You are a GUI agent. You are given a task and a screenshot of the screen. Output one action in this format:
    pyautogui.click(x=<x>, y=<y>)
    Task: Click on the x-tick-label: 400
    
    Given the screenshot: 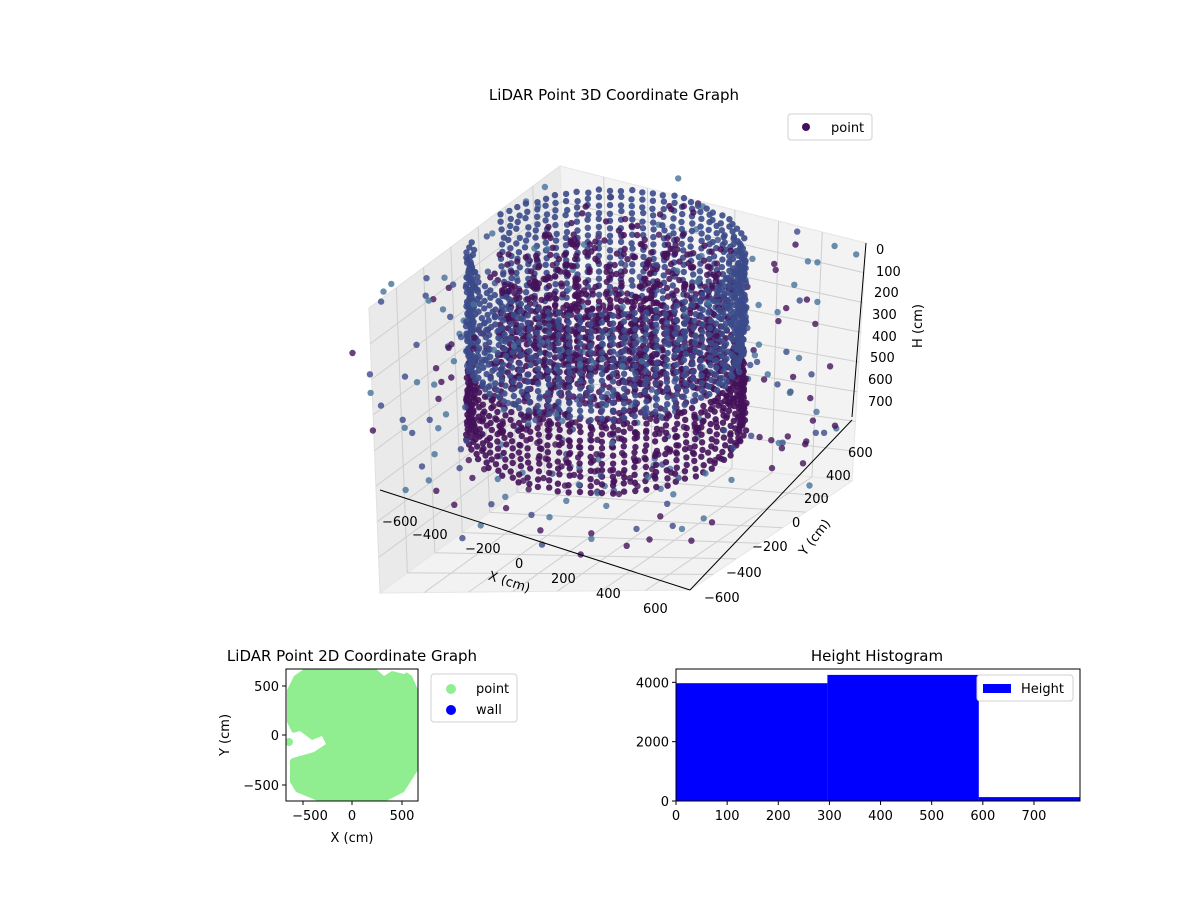 What is the action you would take?
    pyautogui.click(x=608, y=594)
    